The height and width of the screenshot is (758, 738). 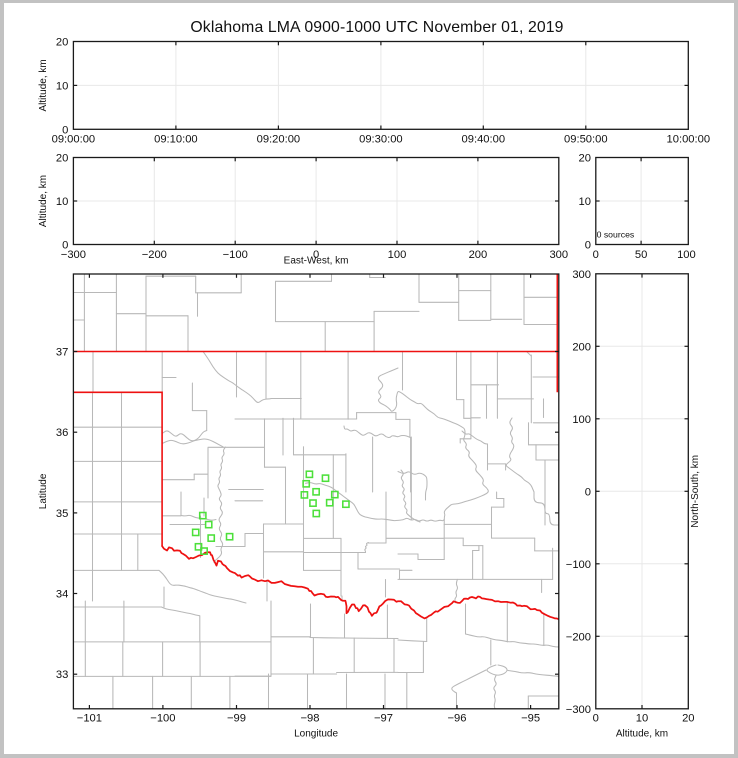 I want to click on svg-text: Latitude, so click(x=43, y=491).